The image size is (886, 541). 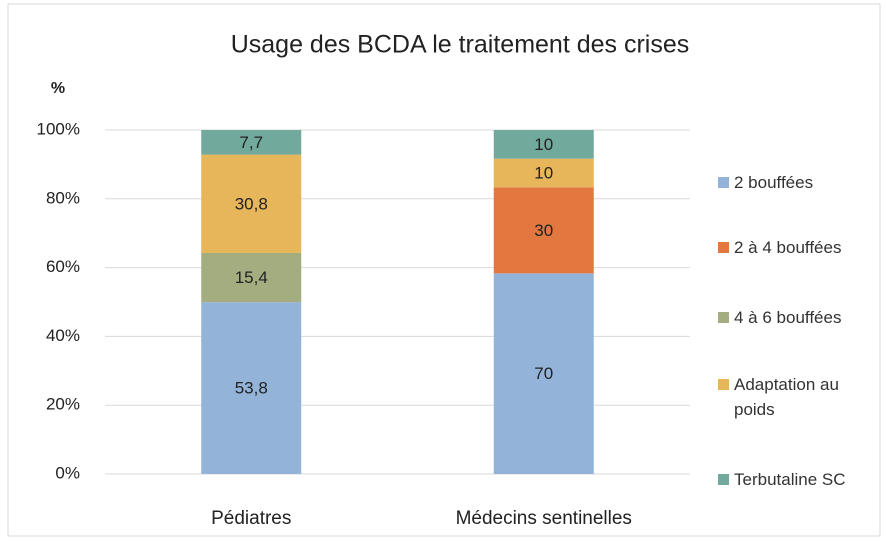 I want to click on data-label: 7,7, so click(x=251, y=142).